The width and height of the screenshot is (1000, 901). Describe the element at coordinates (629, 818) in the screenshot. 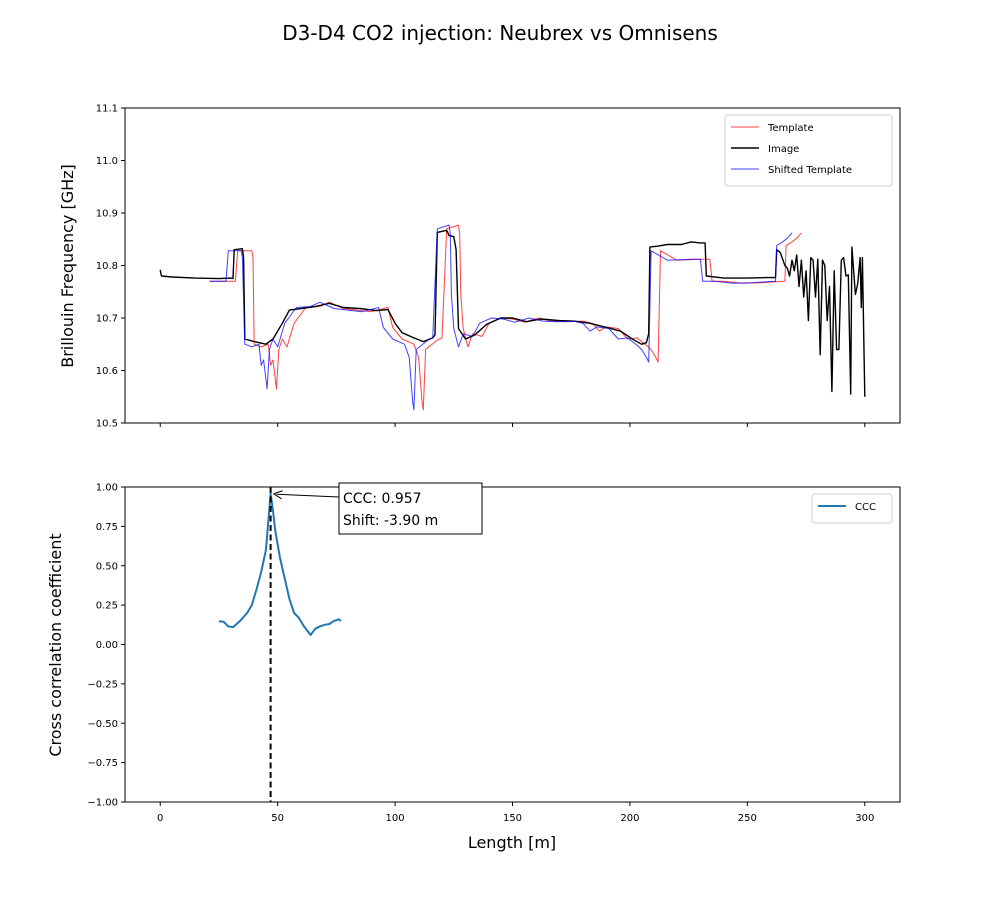

I see `x-tick-label: 200` at that location.